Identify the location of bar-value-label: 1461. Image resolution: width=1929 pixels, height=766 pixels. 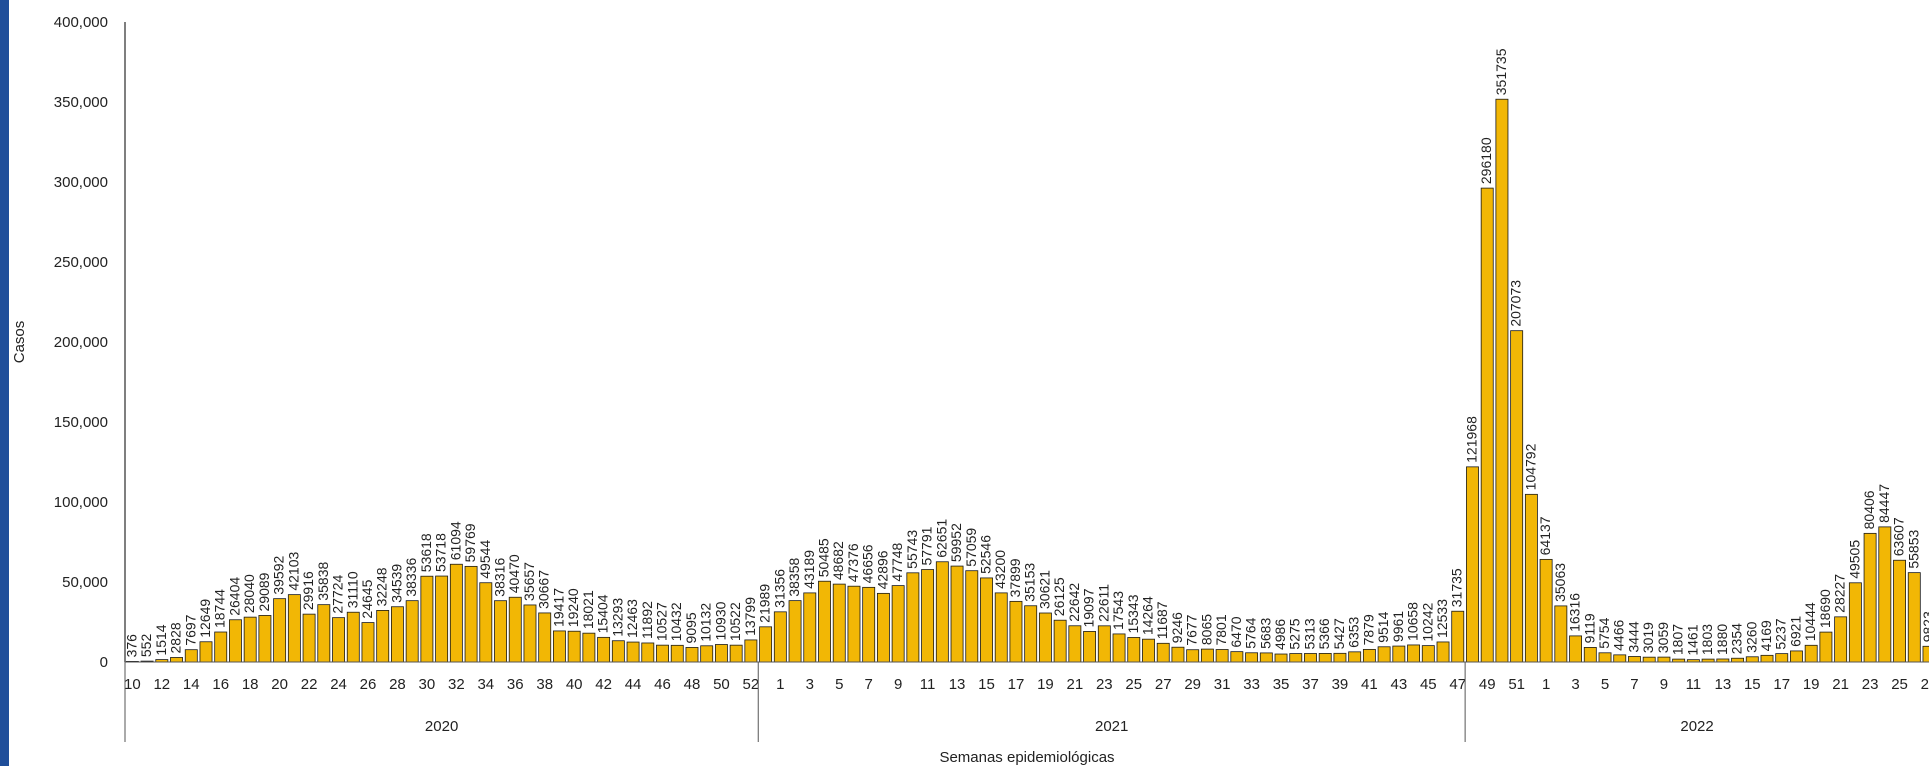
(1692, 639).